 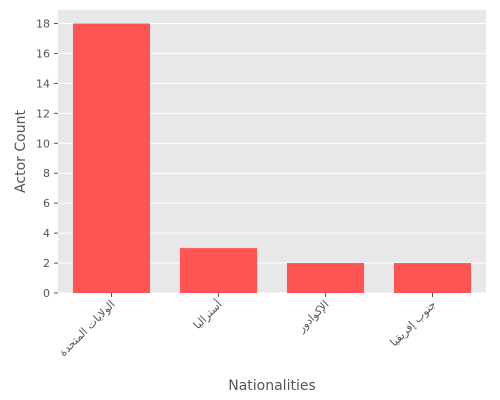 What do you see at coordinates (43, 113) in the screenshot?
I see `y-tick-label: 12` at bounding box center [43, 113].